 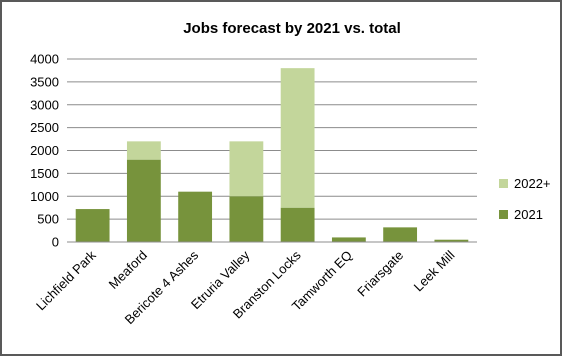 What do you see at coordinates (380, 274) in the screenshot?
I see `x-tick-label: Friarsgate` at bounding box center [380, 274].